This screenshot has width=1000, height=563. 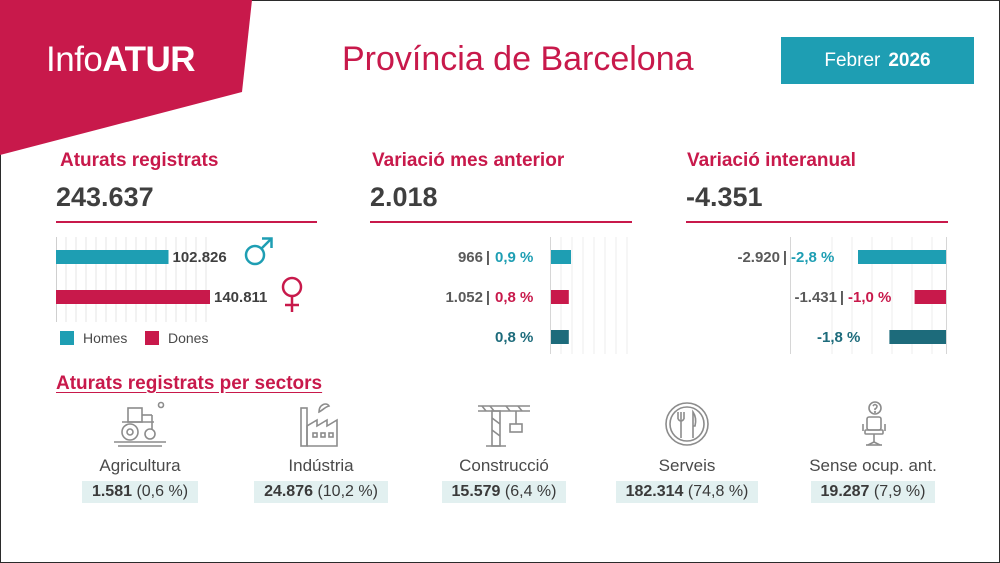 What do you see at coordinates (139, 160) in the screenshot?
I see `stat-registered-label: Aturats registrats` at bounding box center [139, 160].